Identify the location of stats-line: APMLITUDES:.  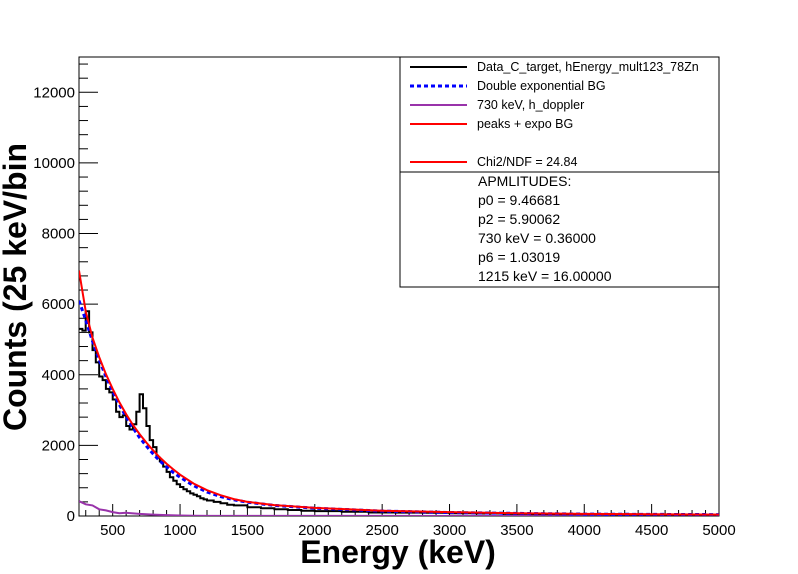
(524, 181).